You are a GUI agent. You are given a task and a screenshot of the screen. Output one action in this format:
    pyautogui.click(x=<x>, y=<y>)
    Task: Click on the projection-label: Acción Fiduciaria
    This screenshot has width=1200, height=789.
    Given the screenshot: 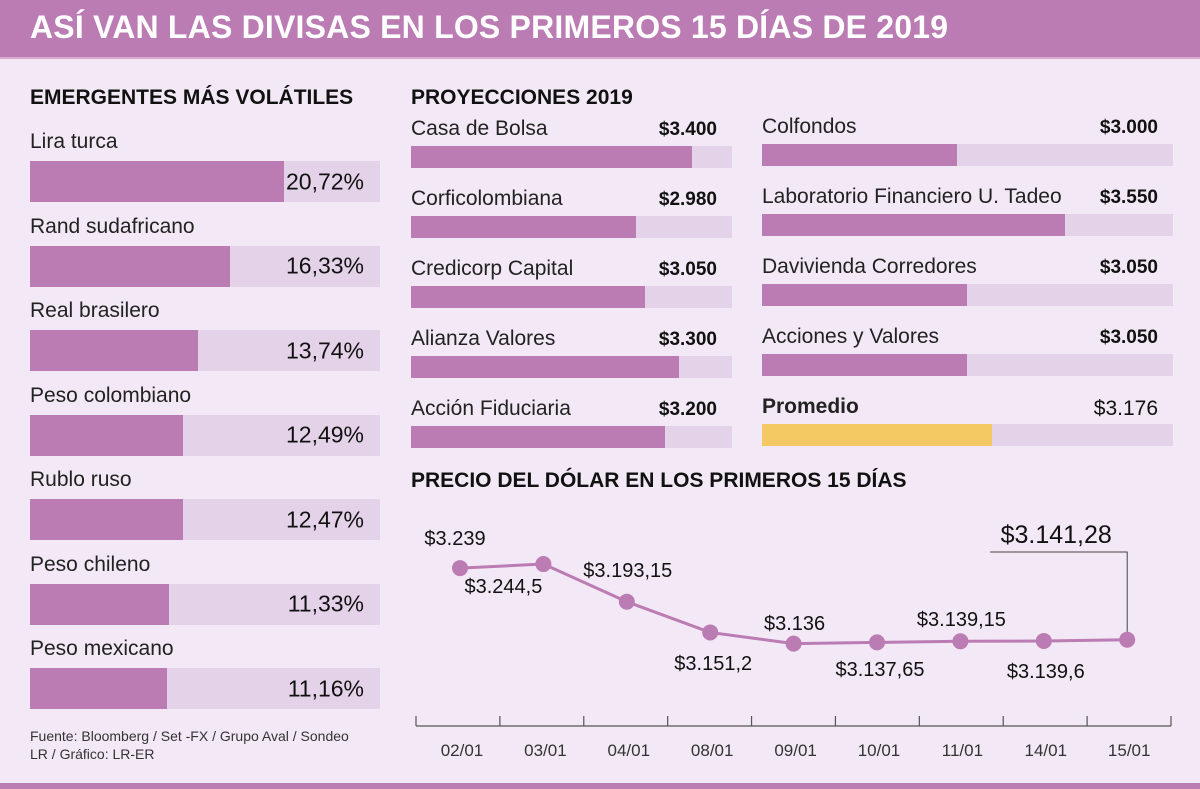 What is the action you would take?
    pyautogui.click(x=491, y=408)
    